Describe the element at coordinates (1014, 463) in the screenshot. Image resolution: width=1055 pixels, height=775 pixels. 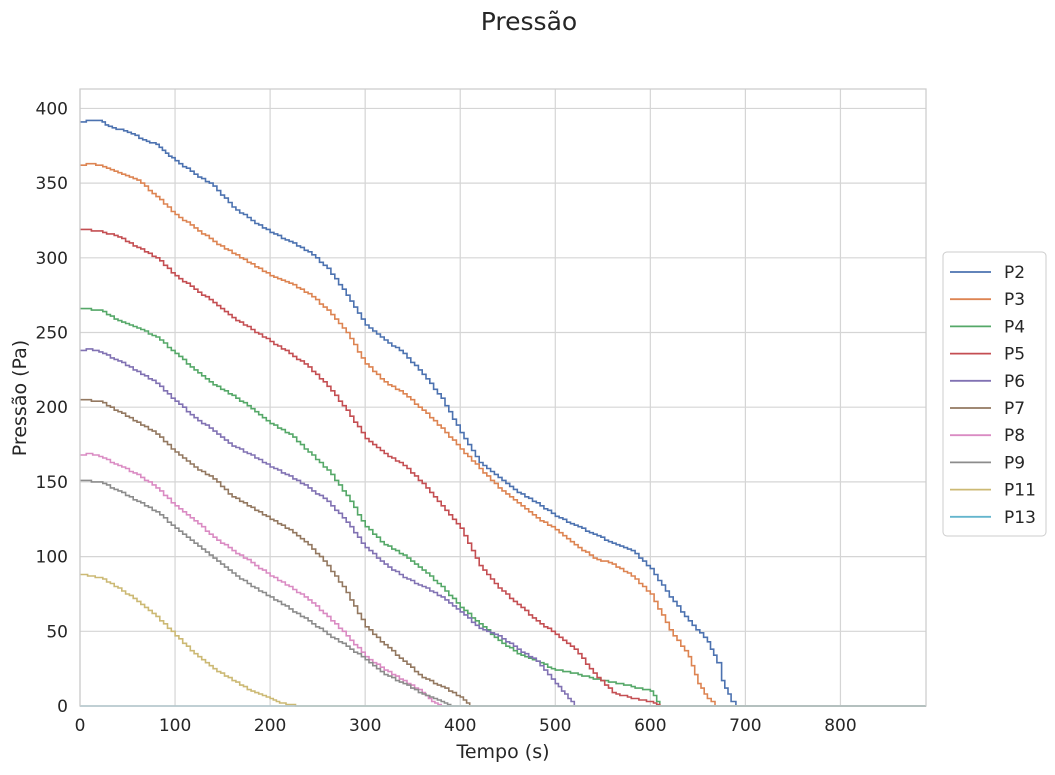
I see `legend-label: P9` at that location.